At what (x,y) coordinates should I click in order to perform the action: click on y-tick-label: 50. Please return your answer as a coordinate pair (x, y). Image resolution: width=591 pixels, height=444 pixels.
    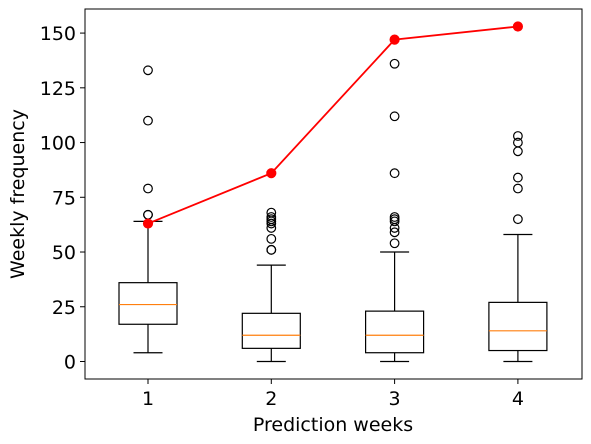
    Looking at the image, I should click on (64, 253).